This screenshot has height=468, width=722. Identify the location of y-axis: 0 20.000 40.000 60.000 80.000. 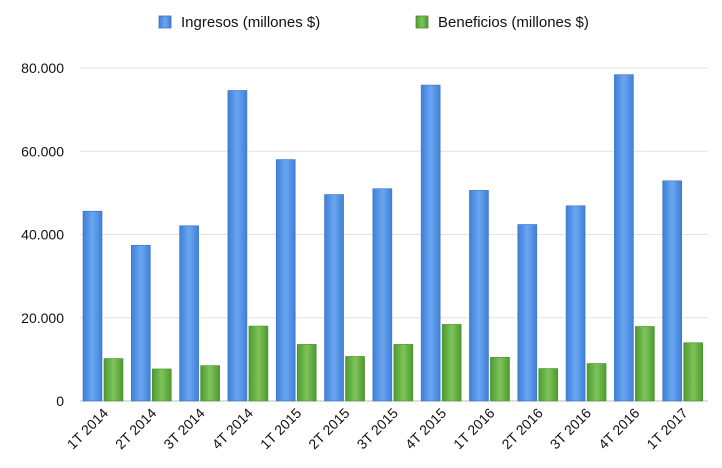
(42, 234).